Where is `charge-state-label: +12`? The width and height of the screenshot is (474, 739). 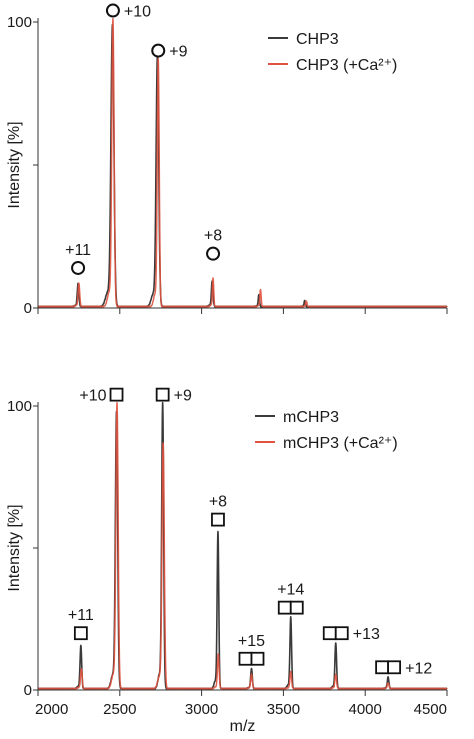
charge-state-label: +12 is located at coordinates (418, 668).